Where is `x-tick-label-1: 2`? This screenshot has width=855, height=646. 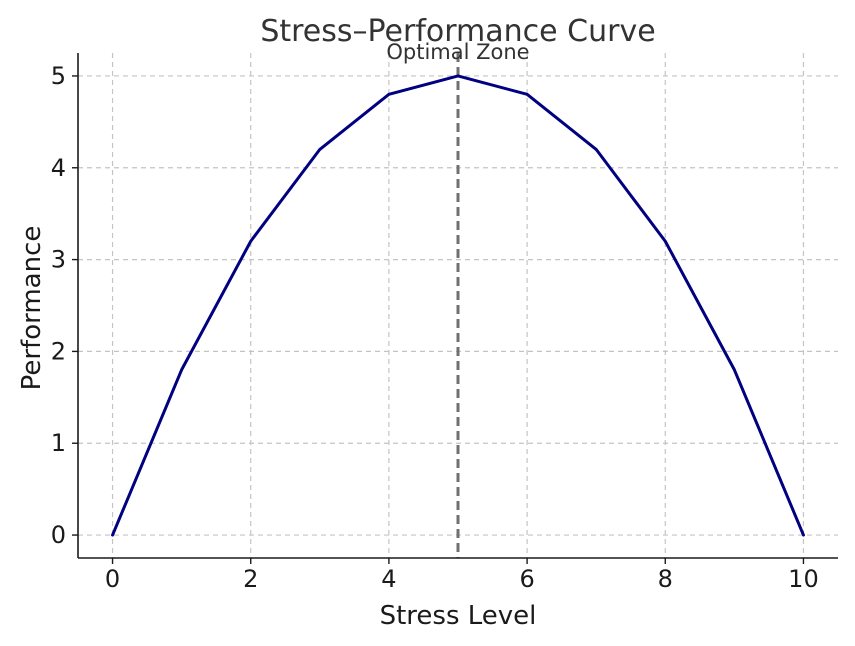
x-tick-label-1: 2 is located at coordinates (250, 579).